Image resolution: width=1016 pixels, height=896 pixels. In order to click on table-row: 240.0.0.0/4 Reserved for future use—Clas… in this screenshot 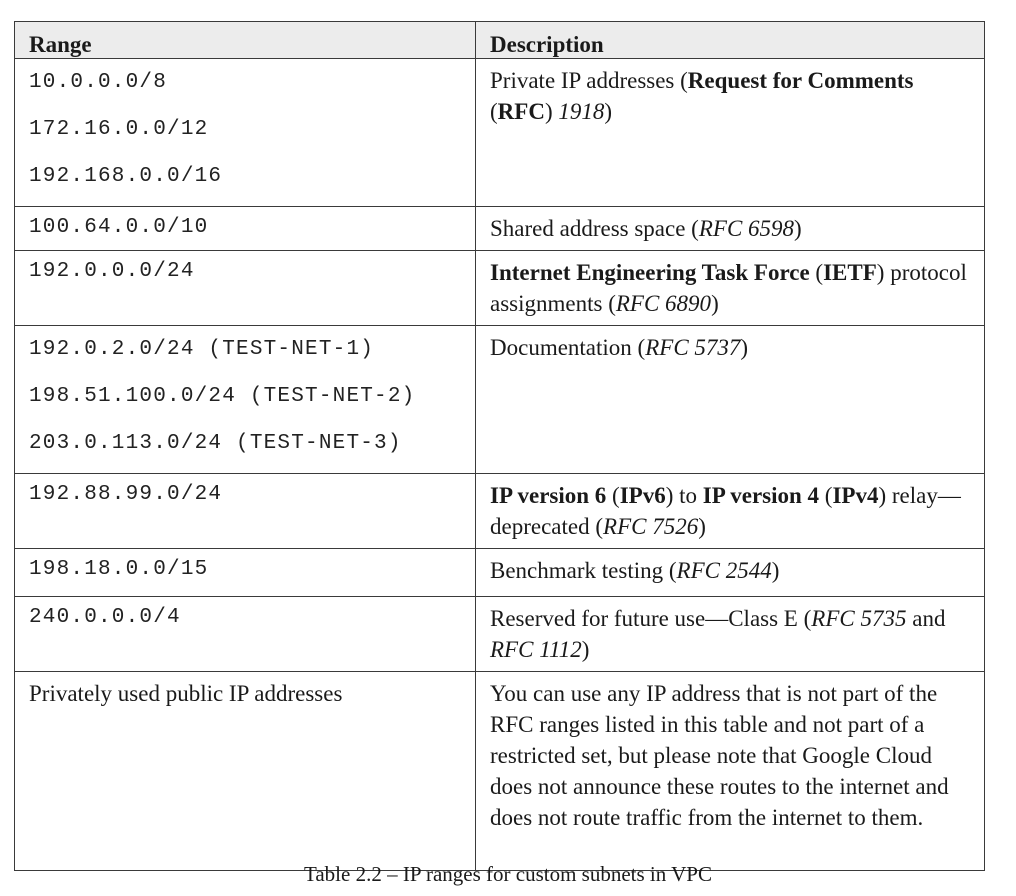, I will do `click(499, 634)`.